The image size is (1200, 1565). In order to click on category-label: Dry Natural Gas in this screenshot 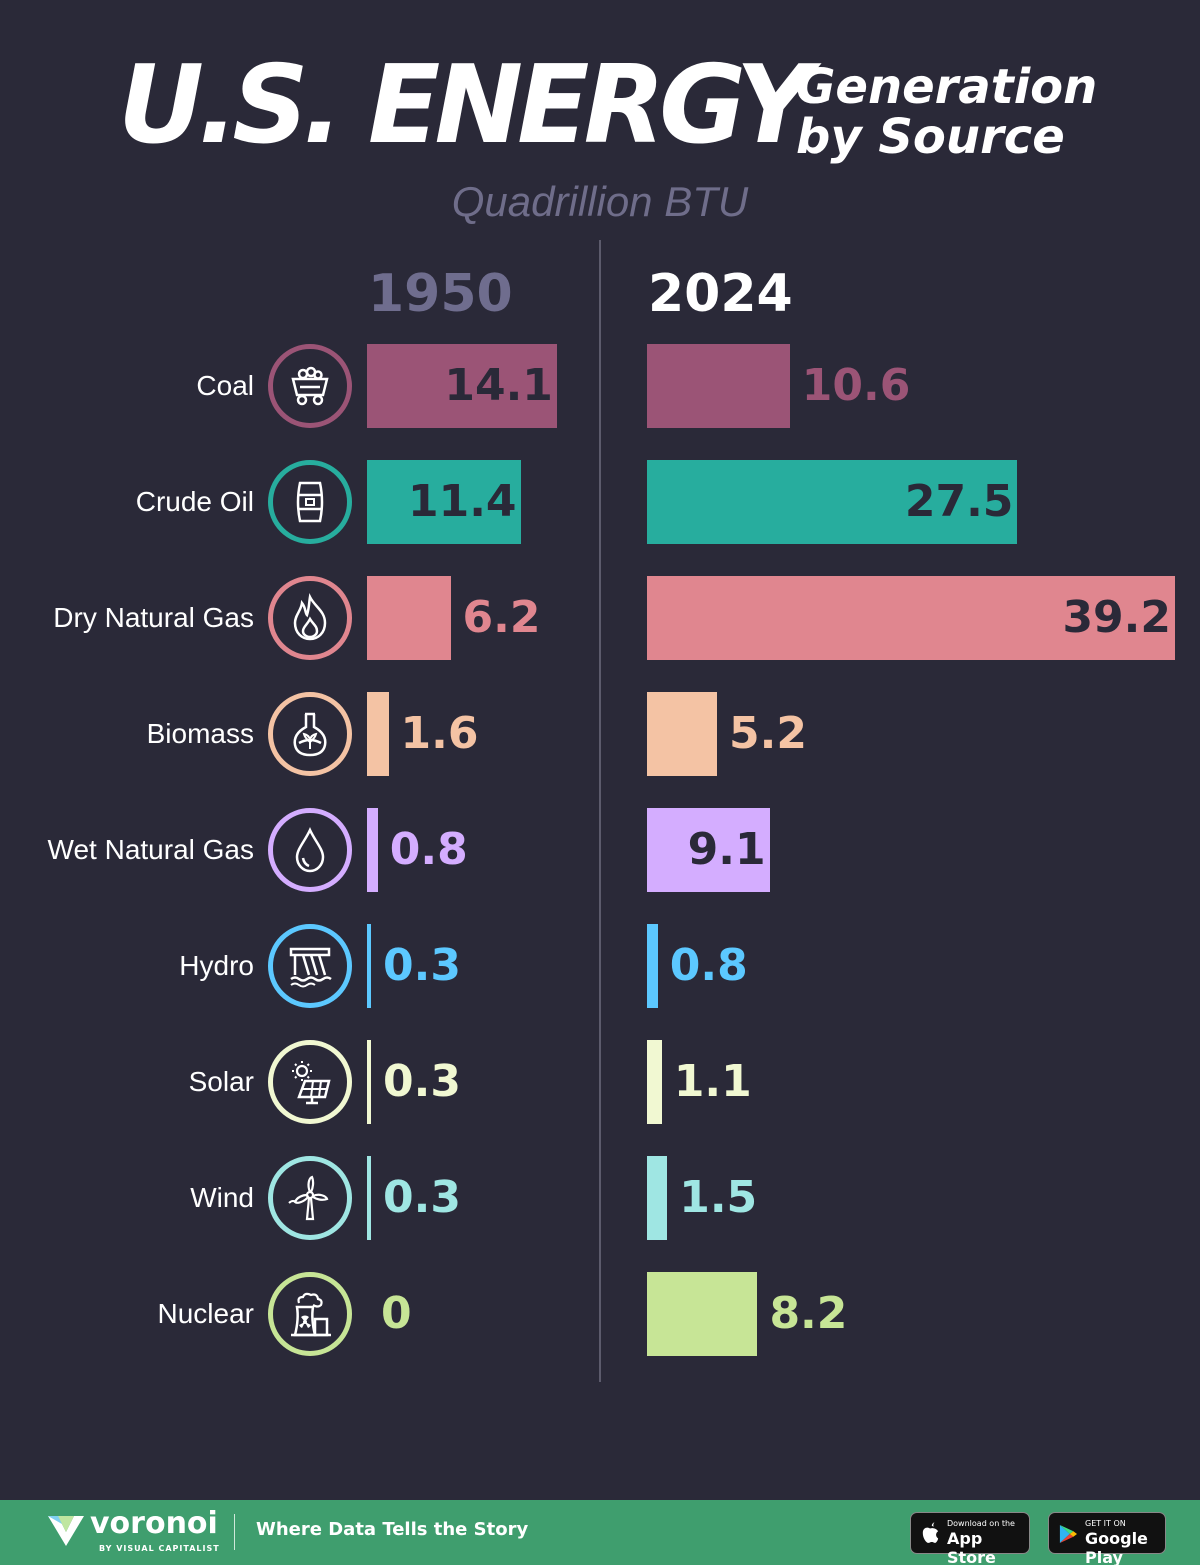, I will do `click(153, 617)`.